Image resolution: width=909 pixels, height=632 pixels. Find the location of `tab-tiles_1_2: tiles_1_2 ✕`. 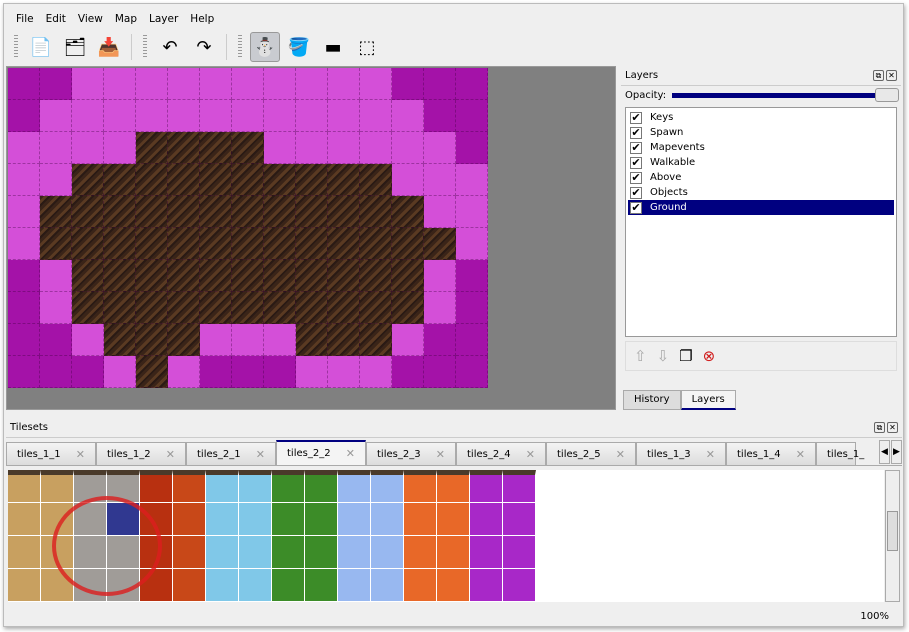

tab-tiles_1_2: tiles_1_2 ✕ is located at coordinates (141, 454).